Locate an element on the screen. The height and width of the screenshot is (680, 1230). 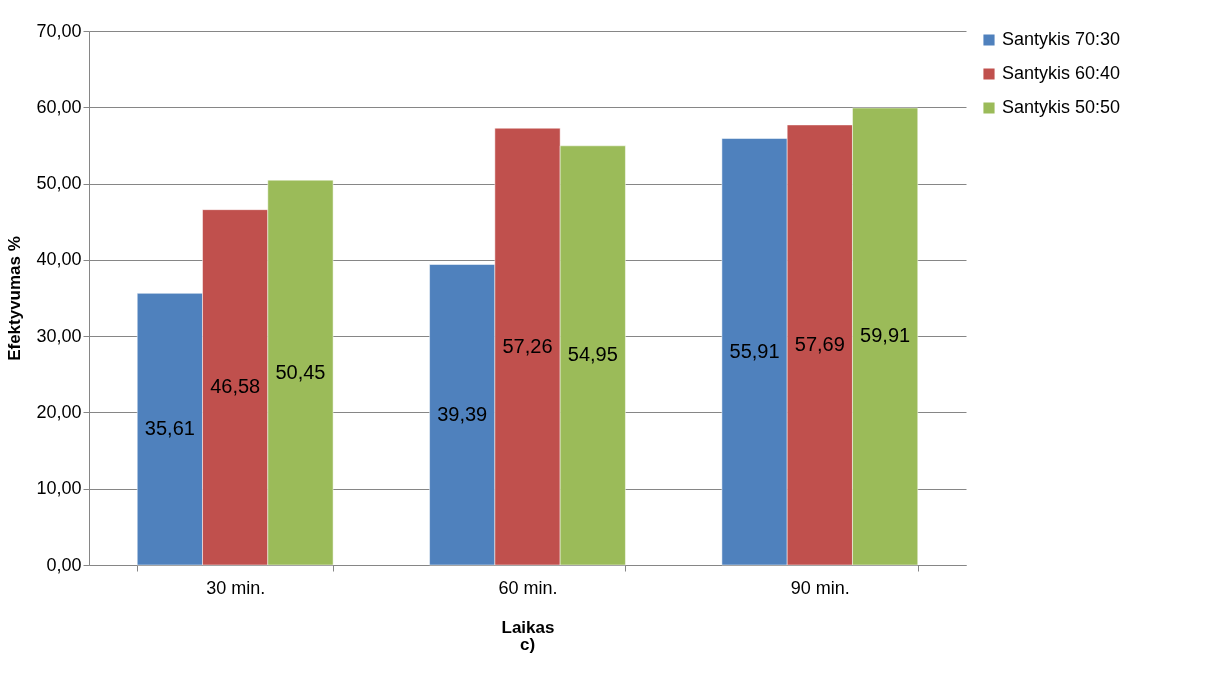
data-label: 59,91 is located at coordinates (885, 335).